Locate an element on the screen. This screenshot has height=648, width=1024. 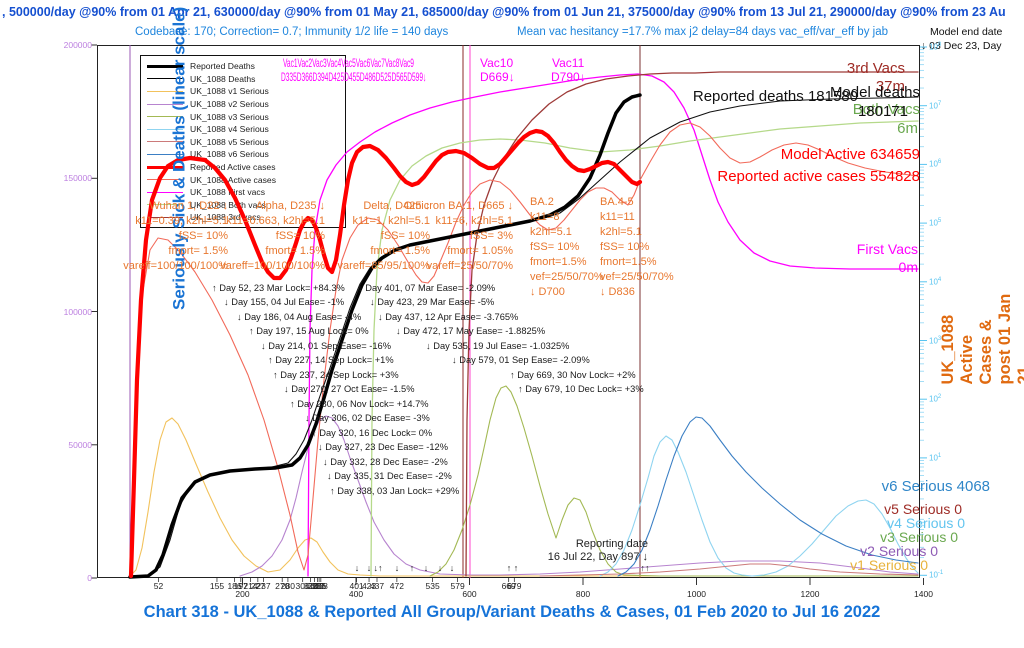
series-v4-serious is located at coordinates (759, 506).